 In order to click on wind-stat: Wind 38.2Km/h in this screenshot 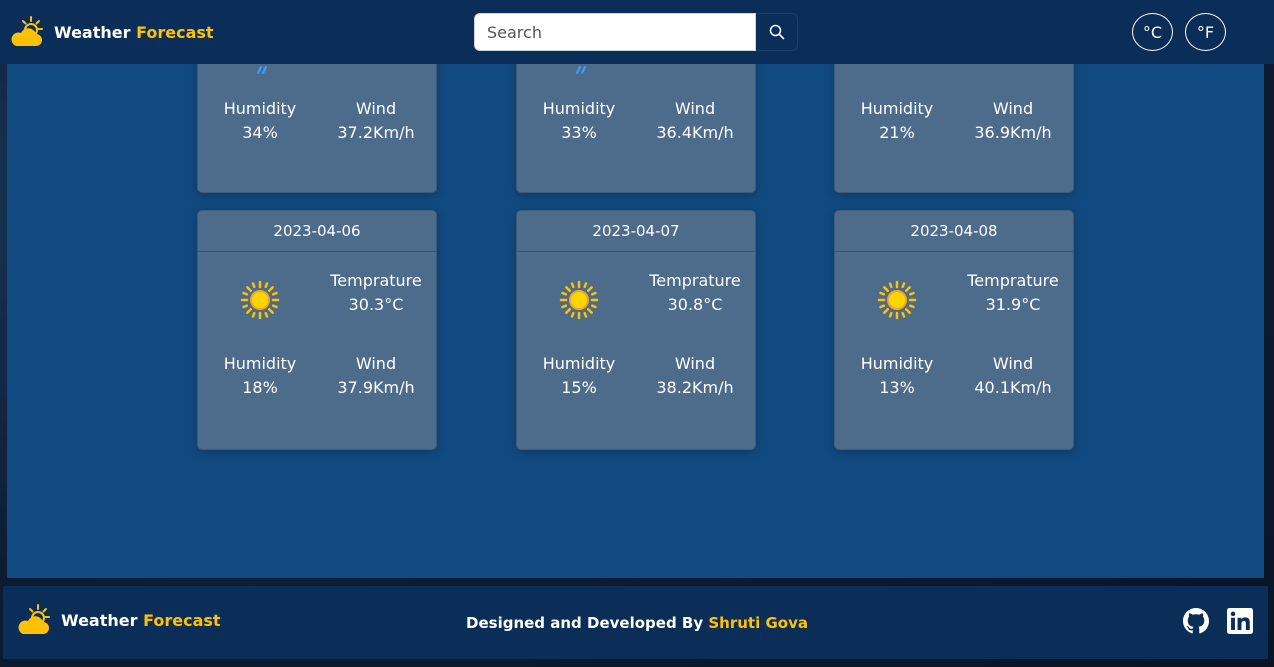, I will do `click(695, 376)`.